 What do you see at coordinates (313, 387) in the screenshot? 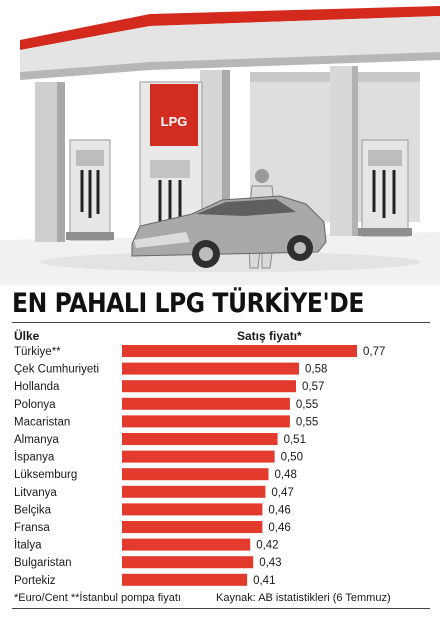
I see `value-label: 0,57` at bounding box center [313, 387].